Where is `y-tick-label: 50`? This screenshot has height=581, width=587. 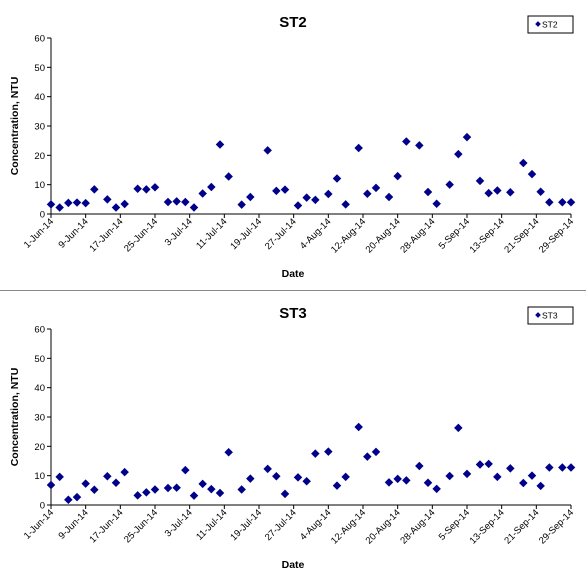
y-tick-label: 50 is located at coordinates (39, 359).